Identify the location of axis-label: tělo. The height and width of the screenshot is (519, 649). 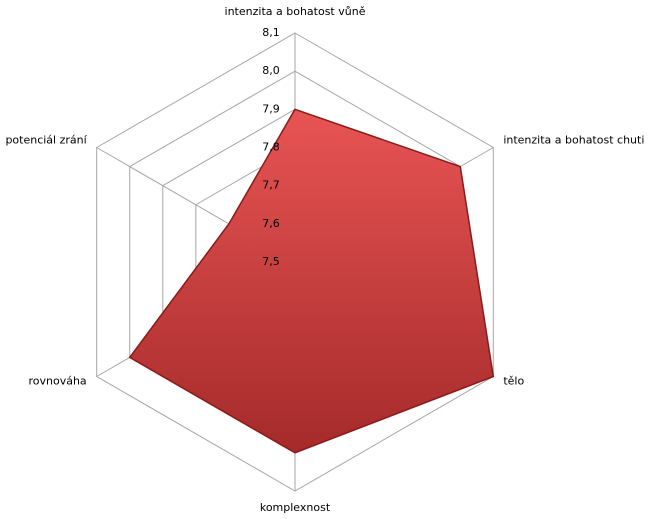
(513, 381).